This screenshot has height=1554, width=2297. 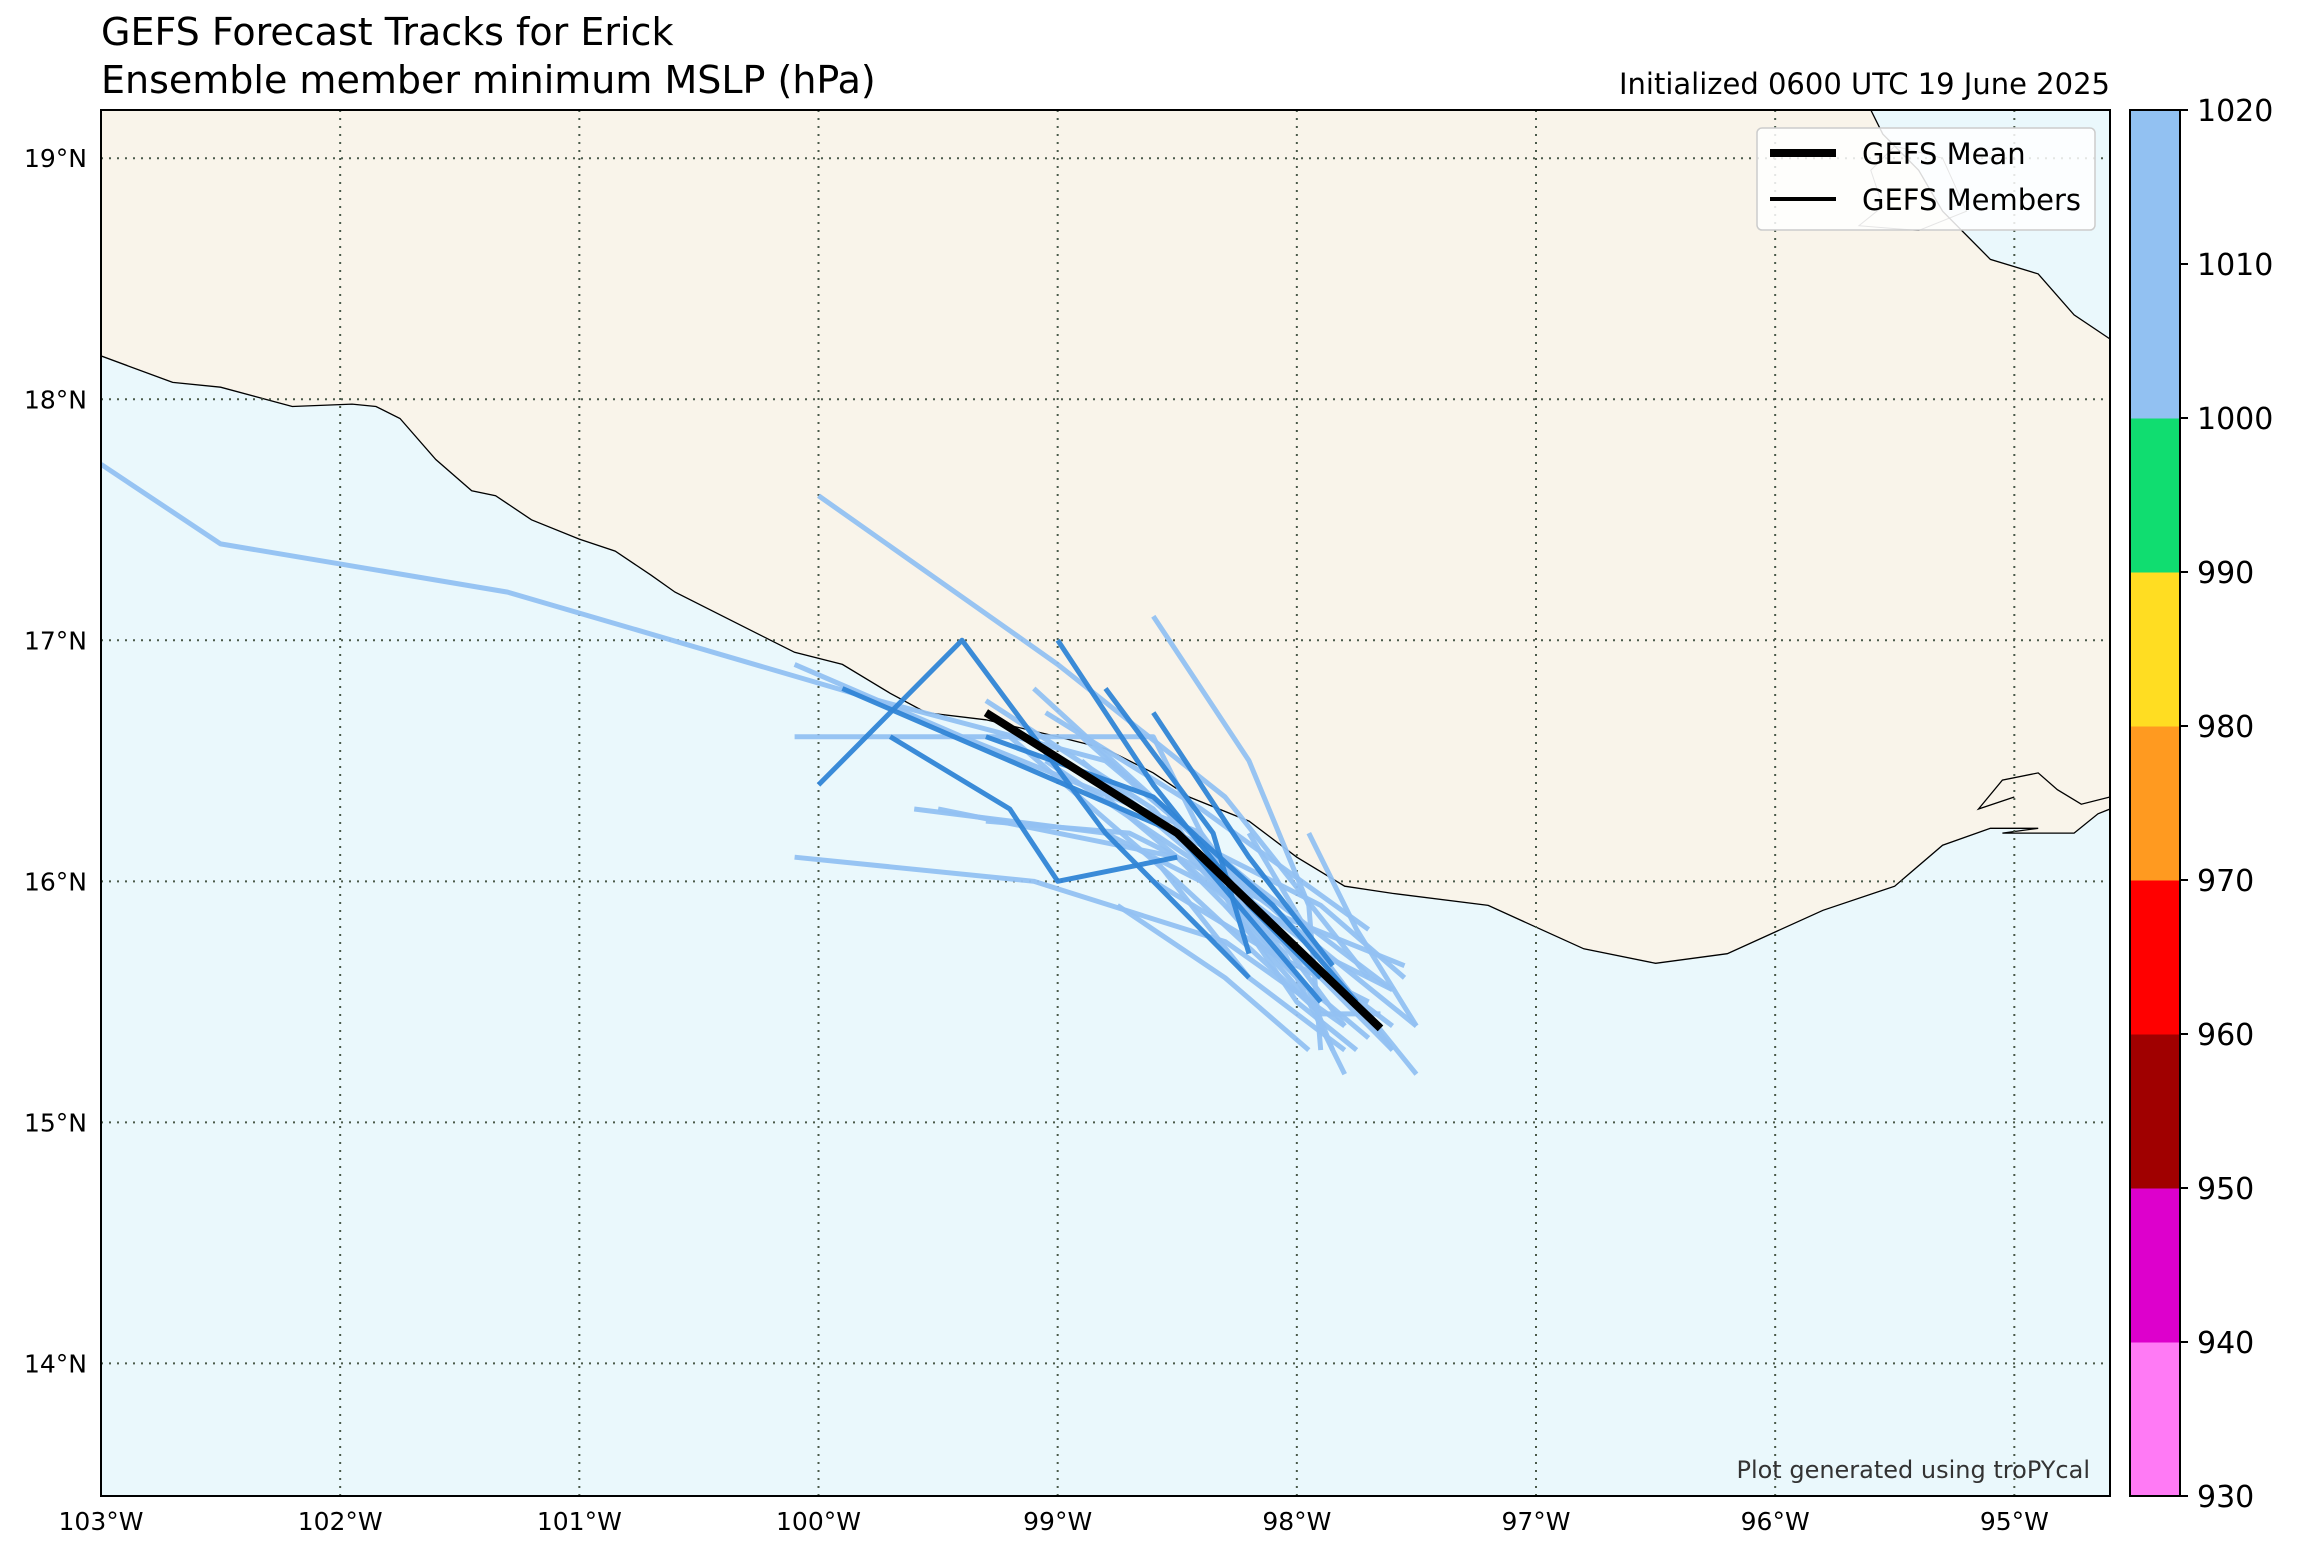 What do you see at coordinates (2225, 1189) in the screenshot?
I see `colorbar-label: 950` at bounding box center [2225, 1189].